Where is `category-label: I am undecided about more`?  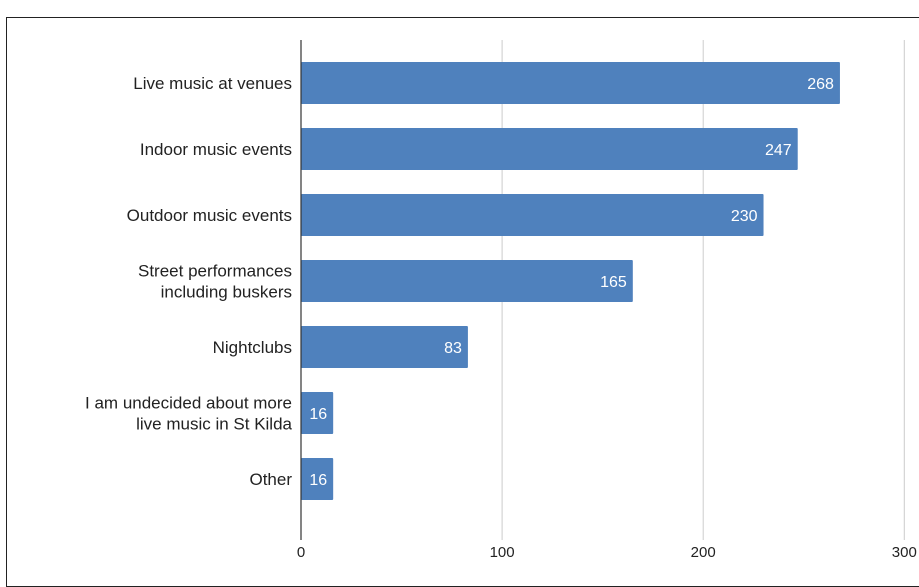 category-label: I am undecided about more is located at coordinates (188, 403).